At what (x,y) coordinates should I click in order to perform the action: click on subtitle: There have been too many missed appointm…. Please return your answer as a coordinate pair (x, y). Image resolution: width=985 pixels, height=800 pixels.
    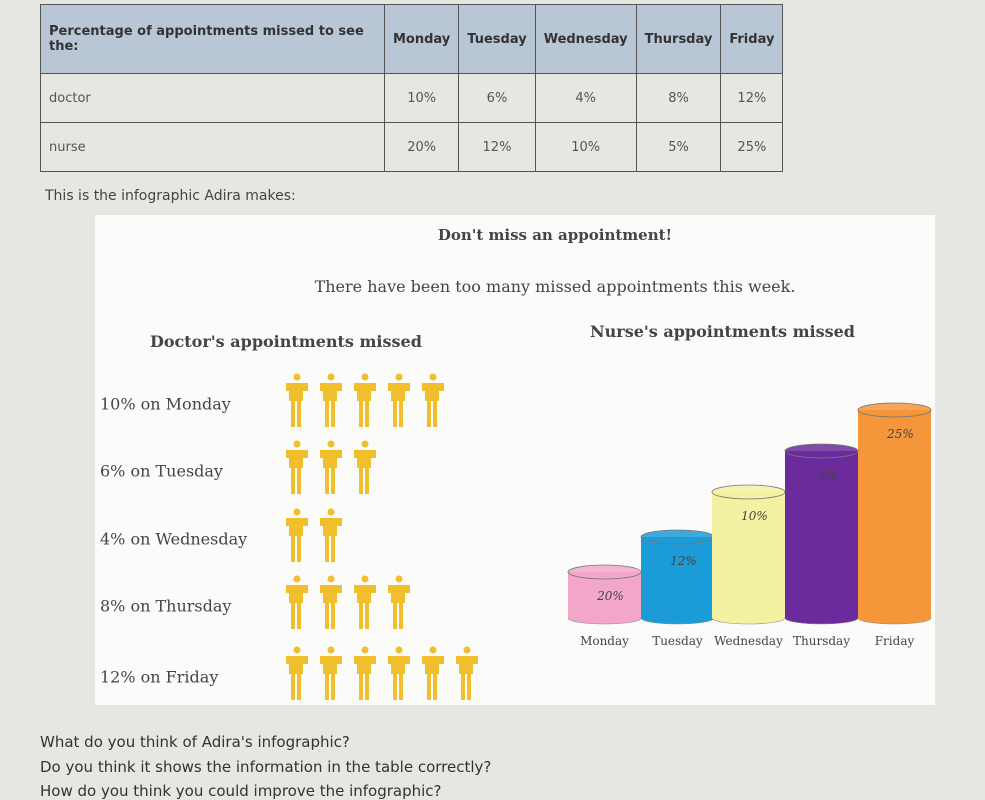
    Looking at the image, I should click on (555, 286).